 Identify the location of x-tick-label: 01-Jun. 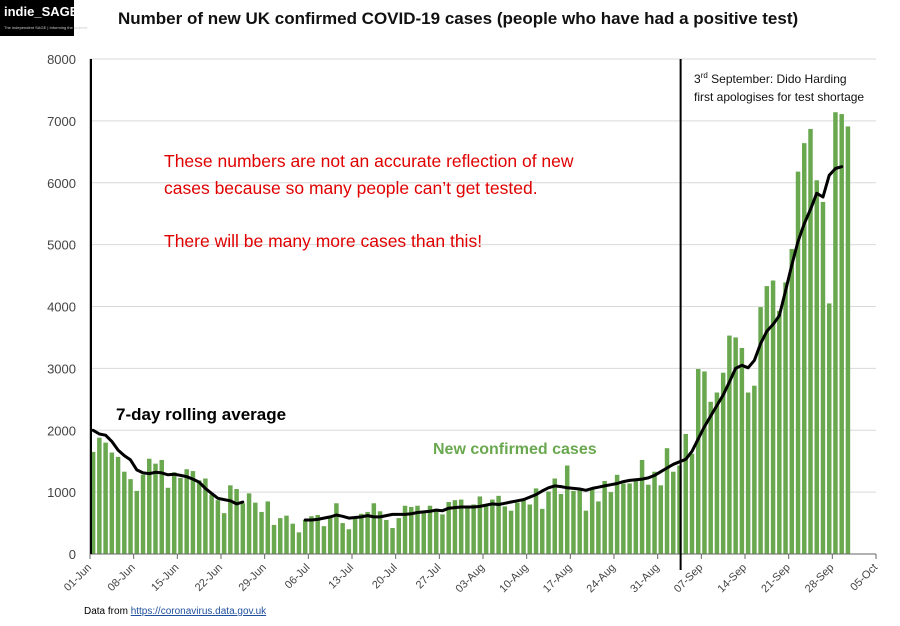
(78, 578).